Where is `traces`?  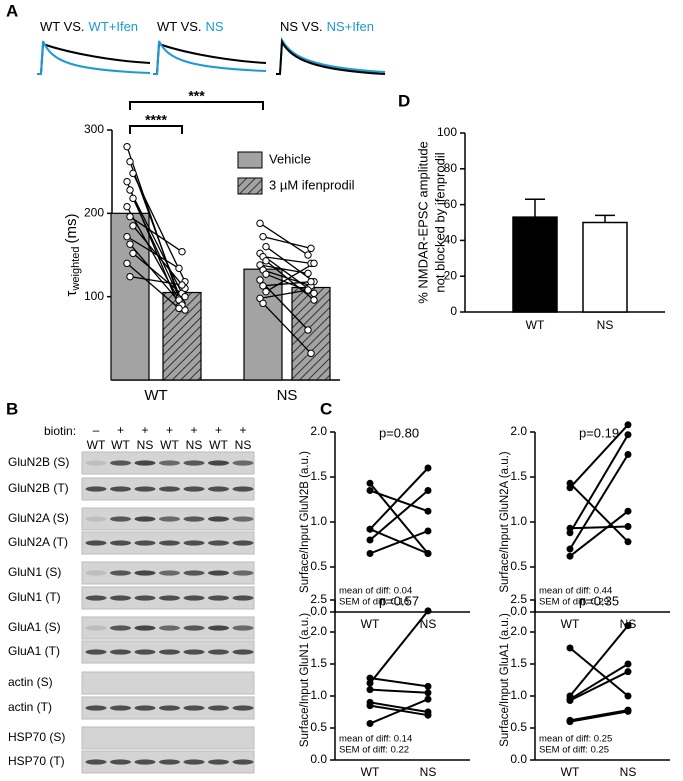 traces is located at coordinates (211, 55).